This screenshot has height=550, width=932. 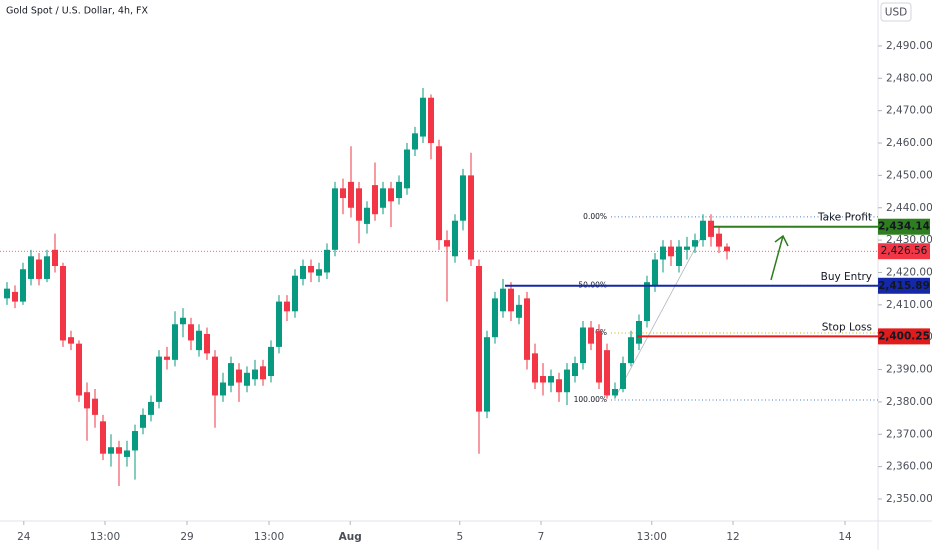 What do you see at coordinates (904, 336) in the screenshot?
I see `level-price-label: 2,400.25` at bounding box center [904, 336].